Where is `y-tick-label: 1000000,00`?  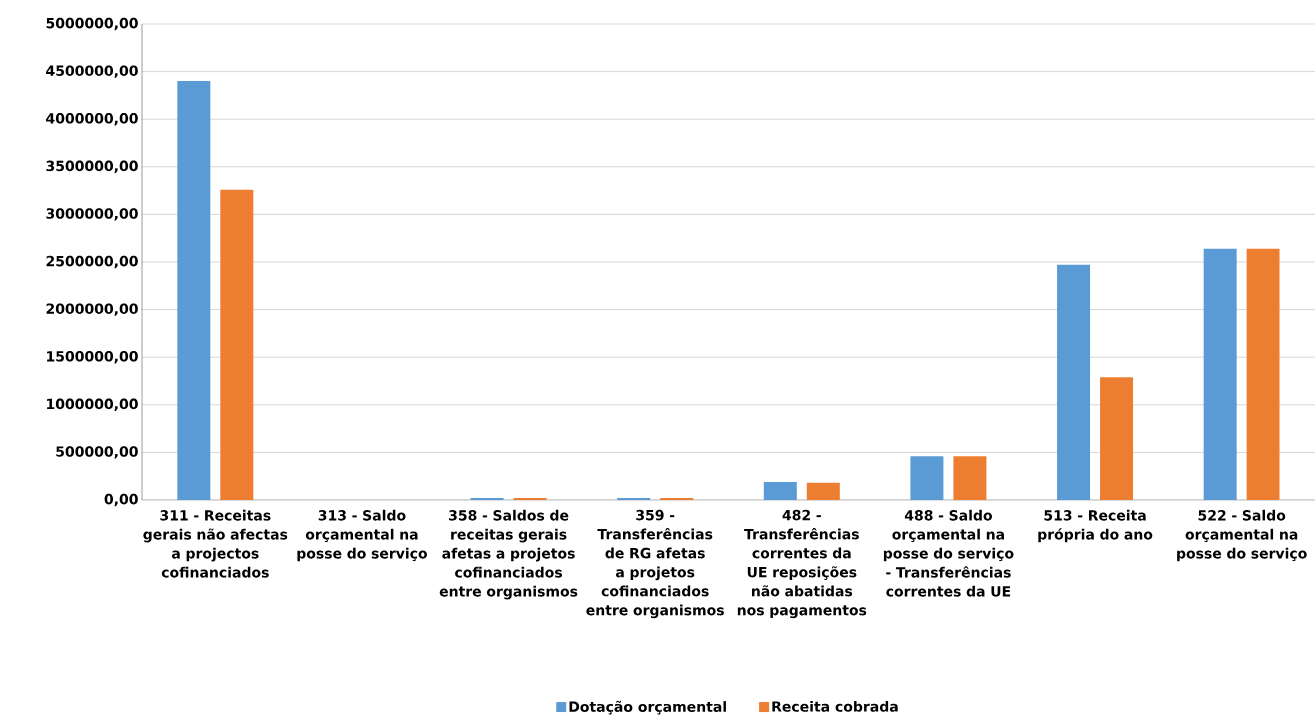
y-tick-label: 1000000,00 is located at coordinates (92, 404).